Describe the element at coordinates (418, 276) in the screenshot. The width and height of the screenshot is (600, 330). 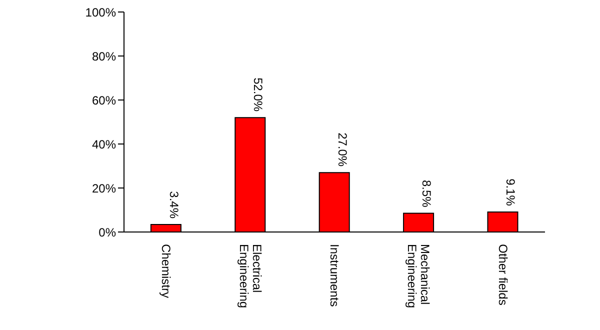
I see `x-tick-label: Mechanical Engineering` at that location.